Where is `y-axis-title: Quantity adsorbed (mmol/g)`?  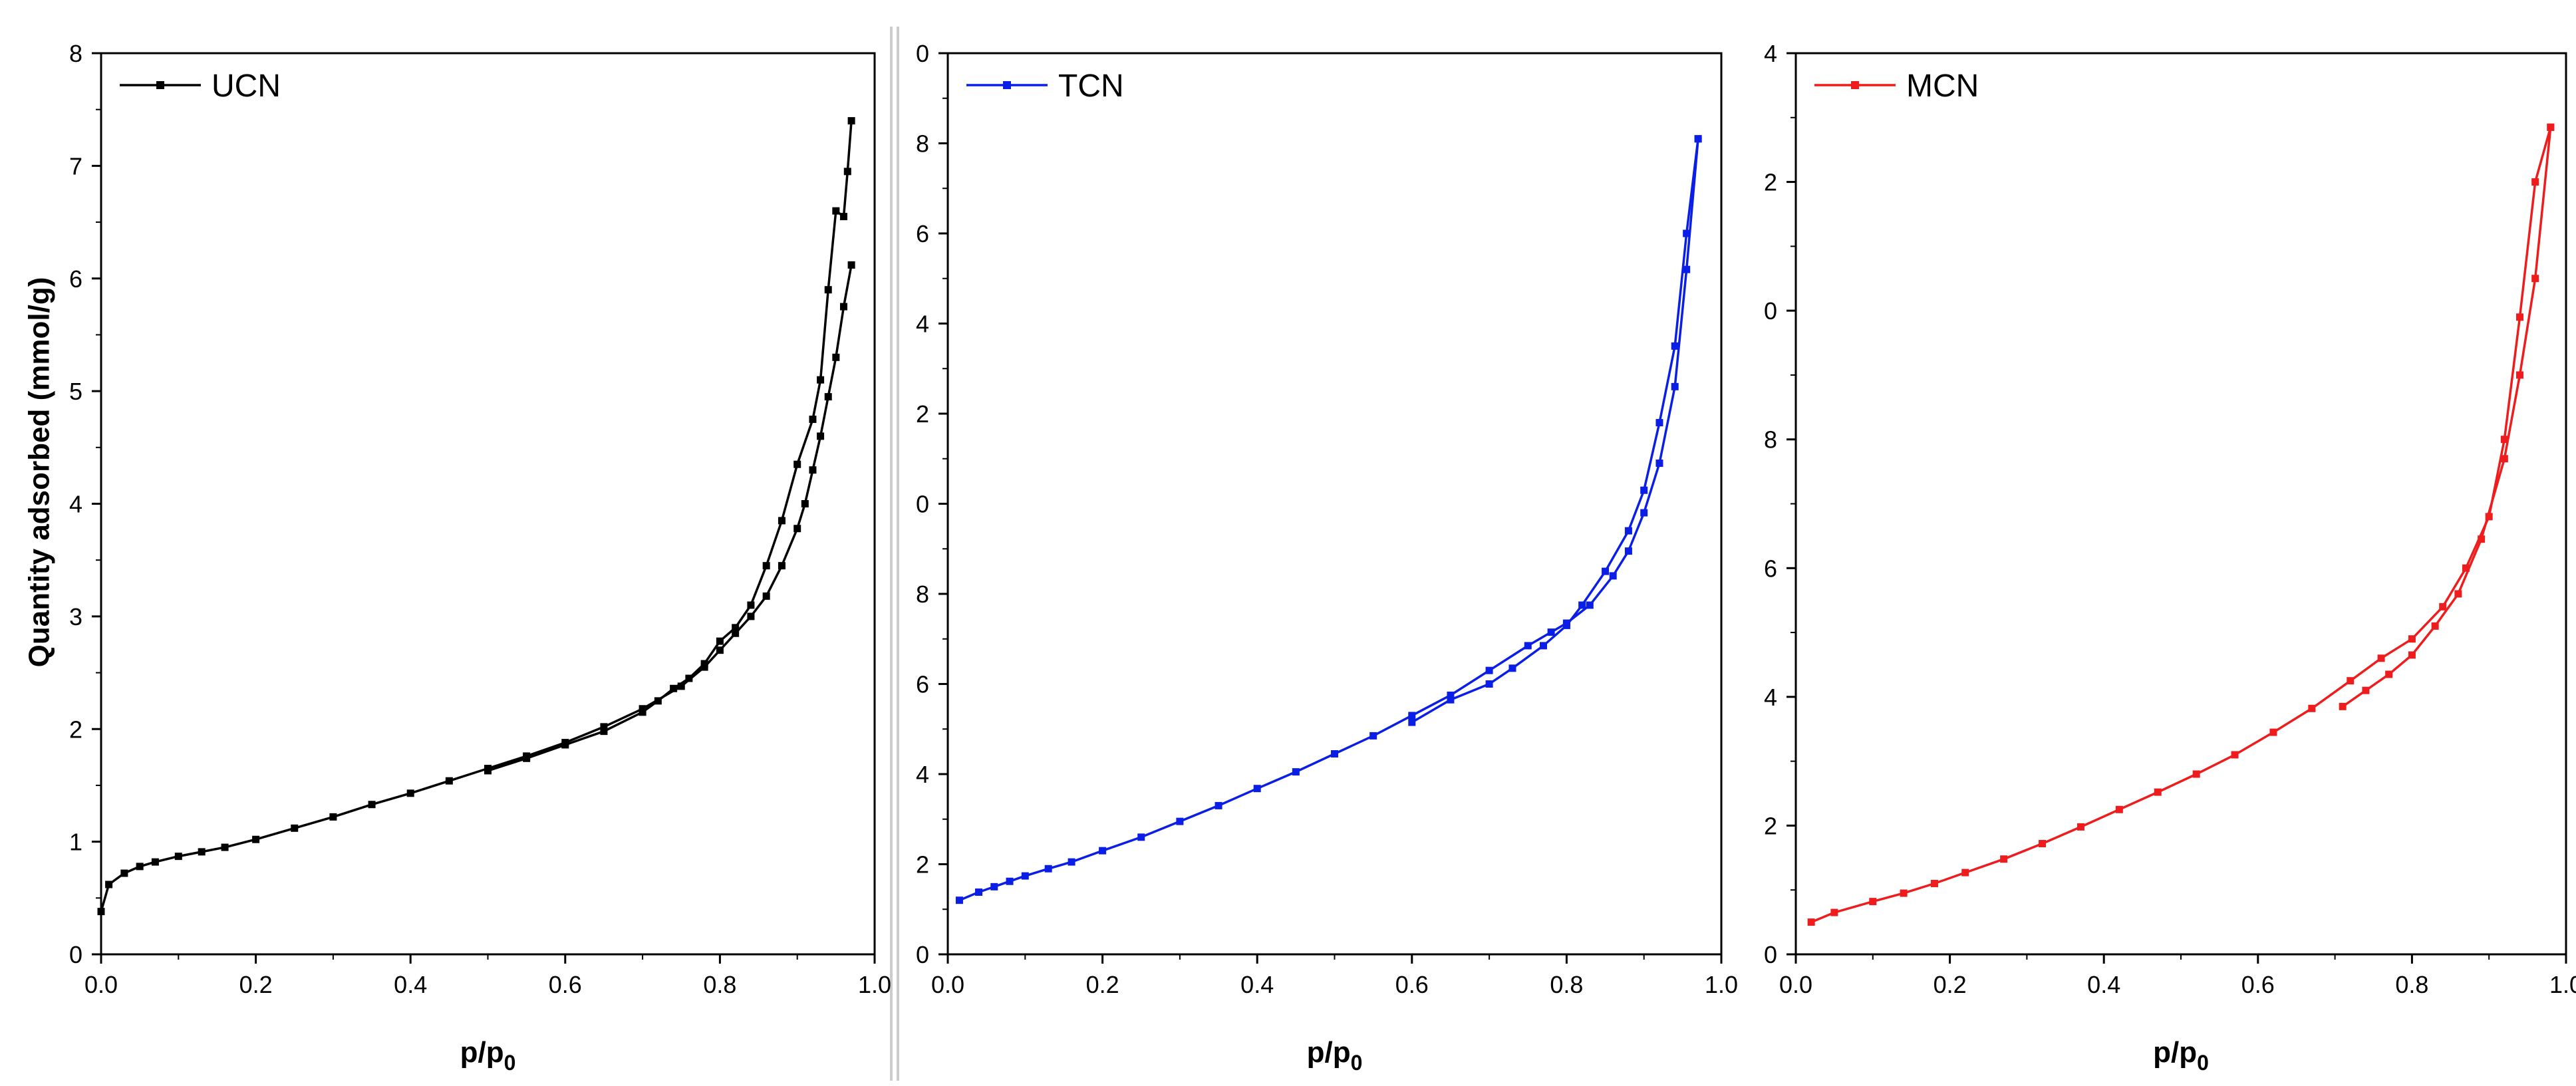
y-axis-title: Quantity adsorbed (mmol/g) is located at coordinates (39, 472).